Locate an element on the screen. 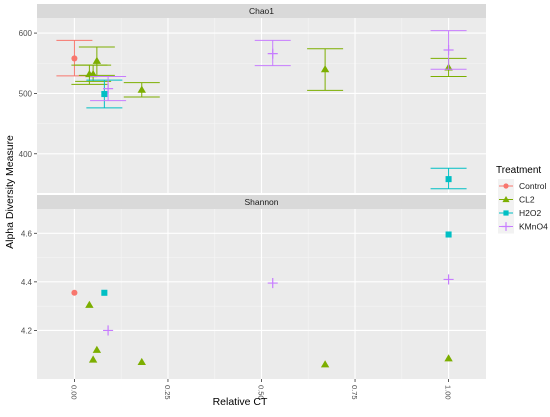 The height and width of the screenshot is (417, 550). panel-title: Chao1 is located at coordinates (261, 11).